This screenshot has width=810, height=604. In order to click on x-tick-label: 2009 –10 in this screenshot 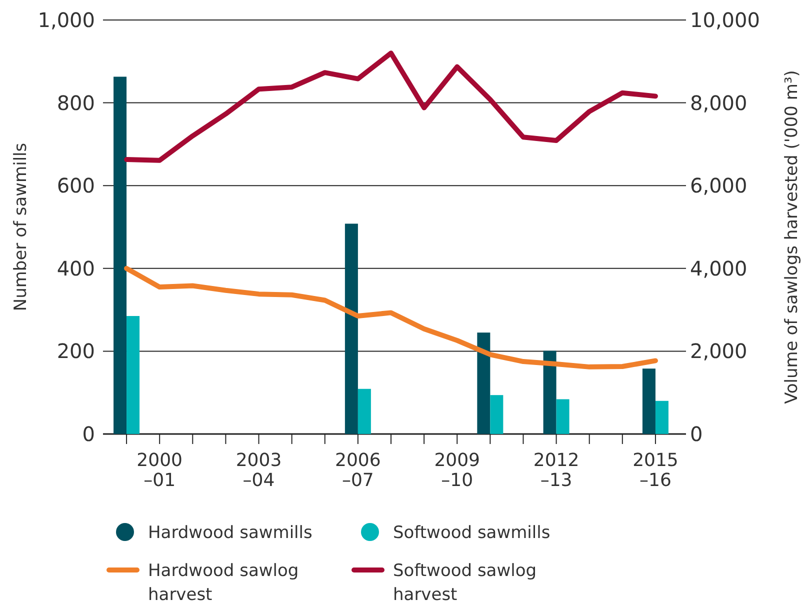, I will do `click(457, 470)`.